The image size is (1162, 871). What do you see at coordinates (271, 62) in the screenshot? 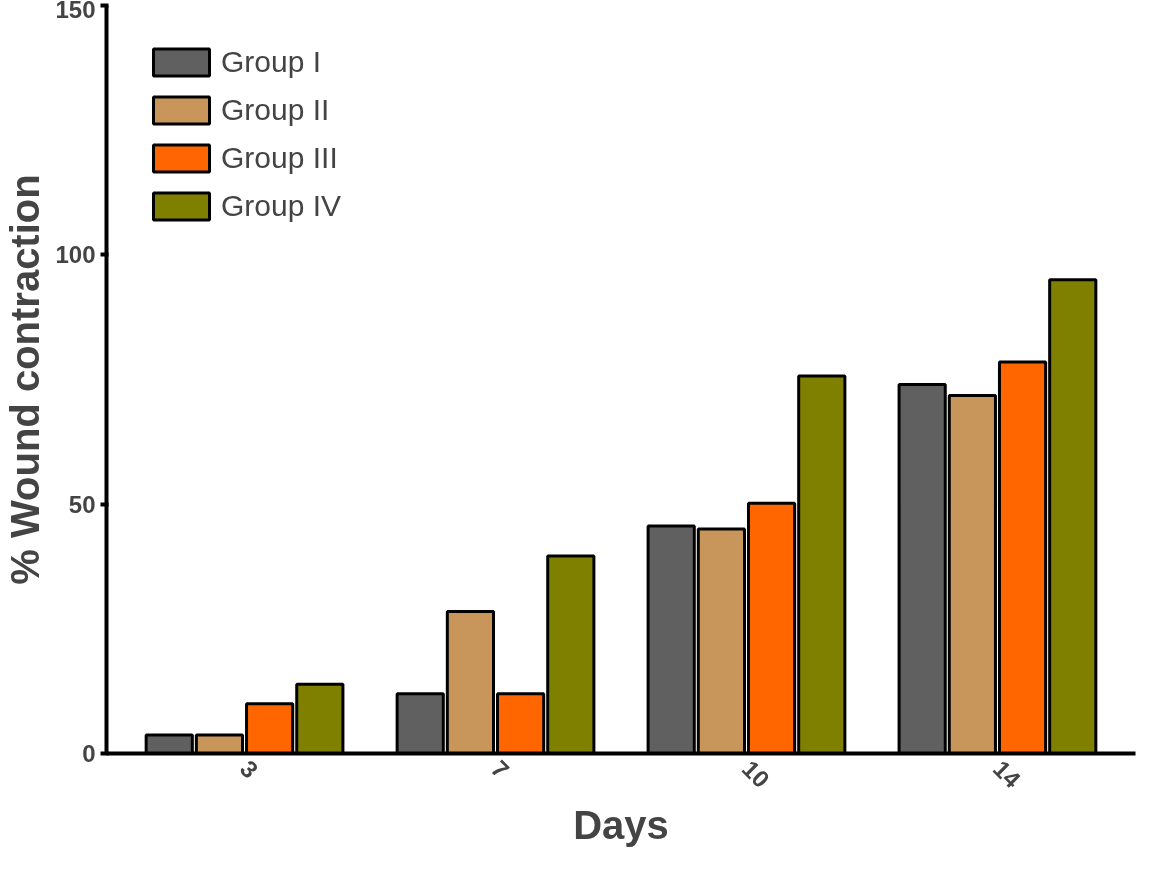
I see `legend-label: Group I` at bounding box center [271, 62].